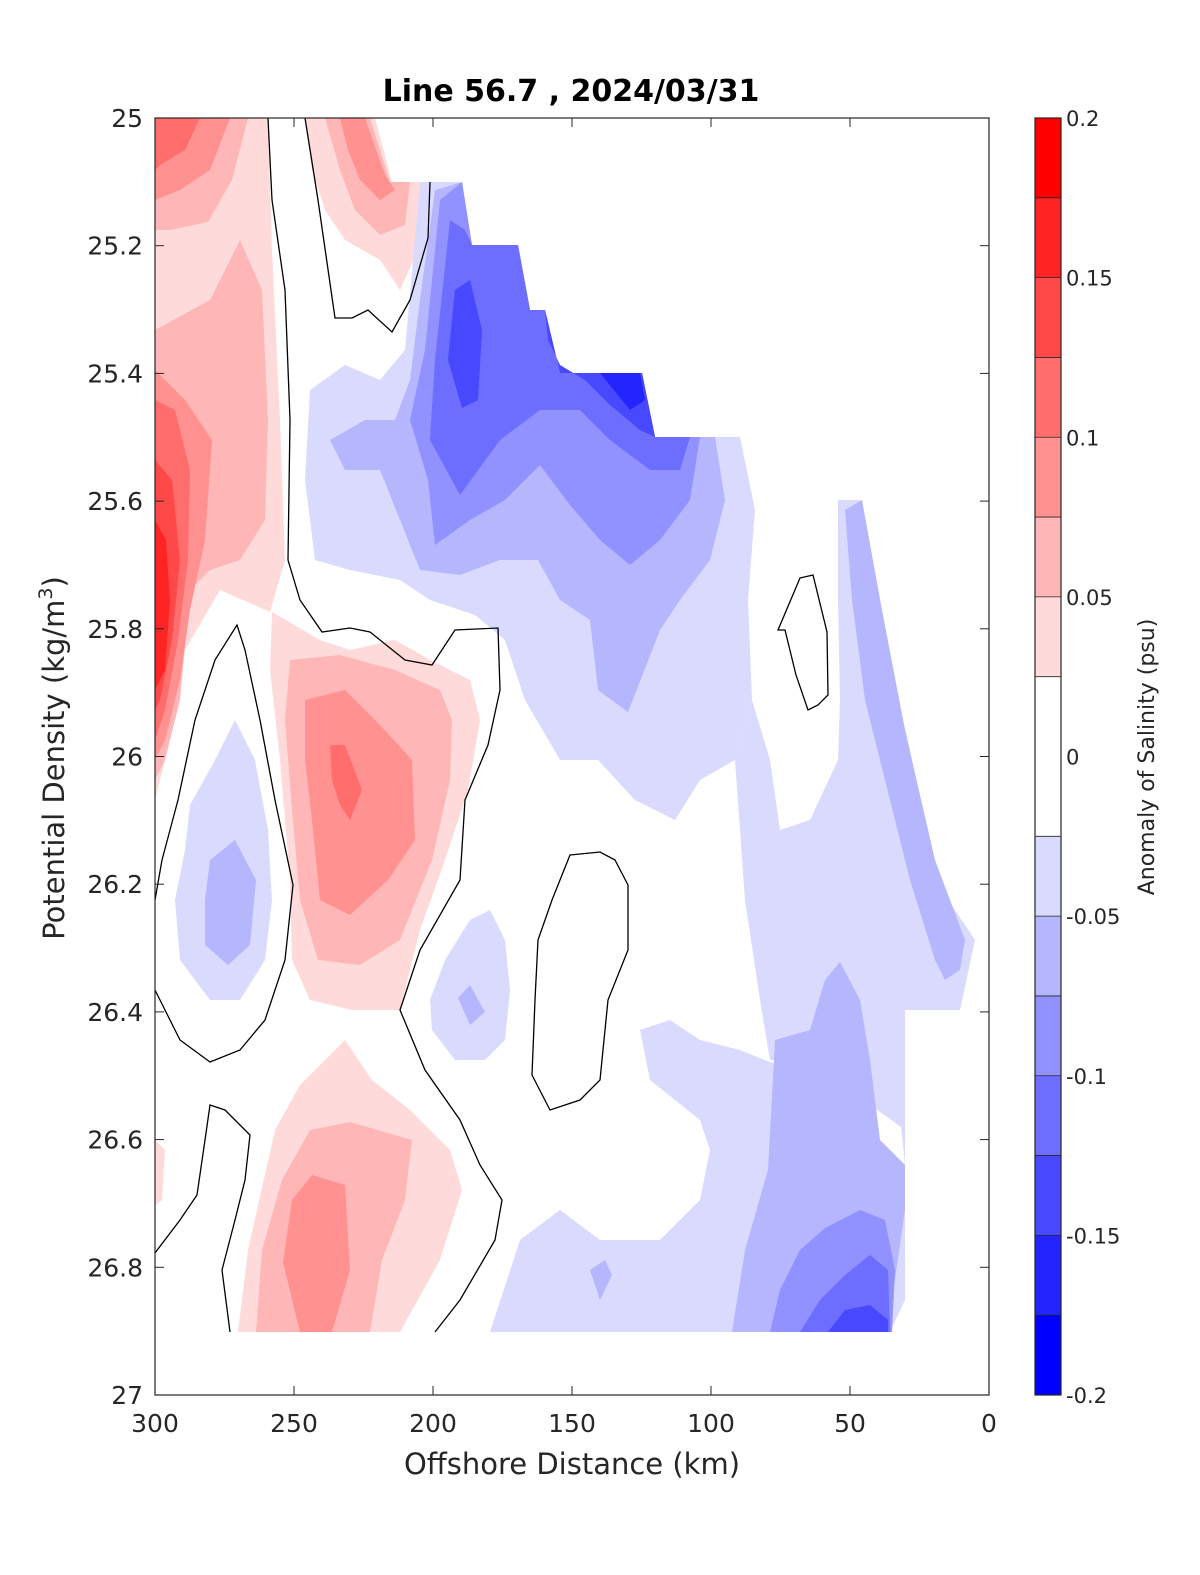 This screenshot has width=1200, height=1575. What do you see at coordinates (316, 1253) in the screenshot?
I see `positive-band-0.075-lower` at bounding box center [316, 1253].